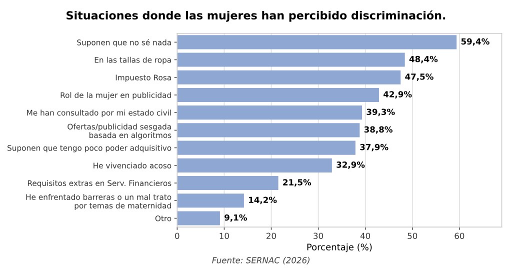 This screenshot has width=512, height=269. What do you see at coordinates (423, 60) in the screenshot?
I see `data-label: 48,4%` at bounding box center [423, 60].